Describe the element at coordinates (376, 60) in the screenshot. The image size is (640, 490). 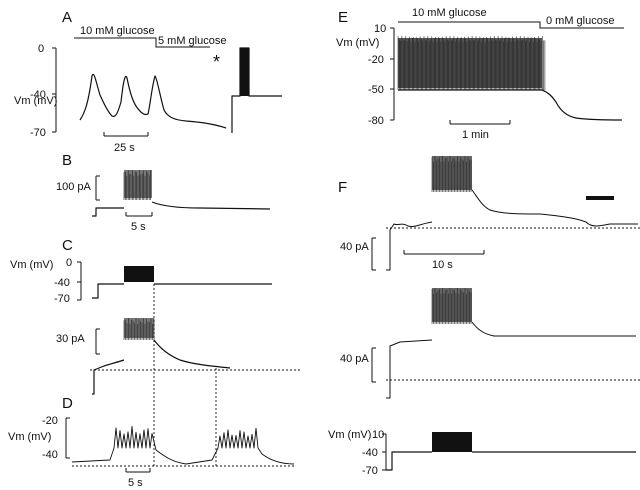
I see `panel-e-tick-20: -20` at that location.